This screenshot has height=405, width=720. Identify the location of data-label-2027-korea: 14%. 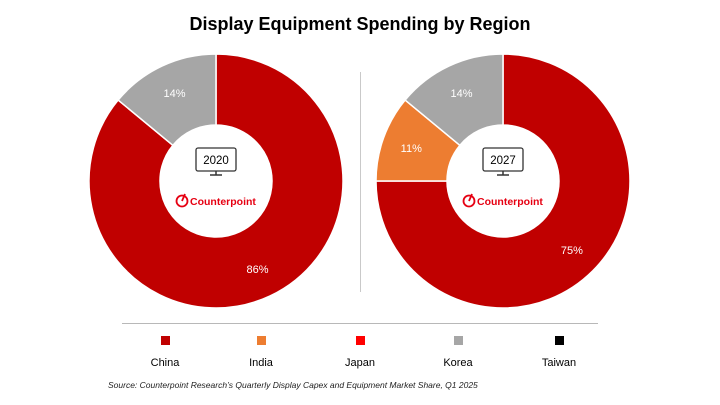
(461, 94).